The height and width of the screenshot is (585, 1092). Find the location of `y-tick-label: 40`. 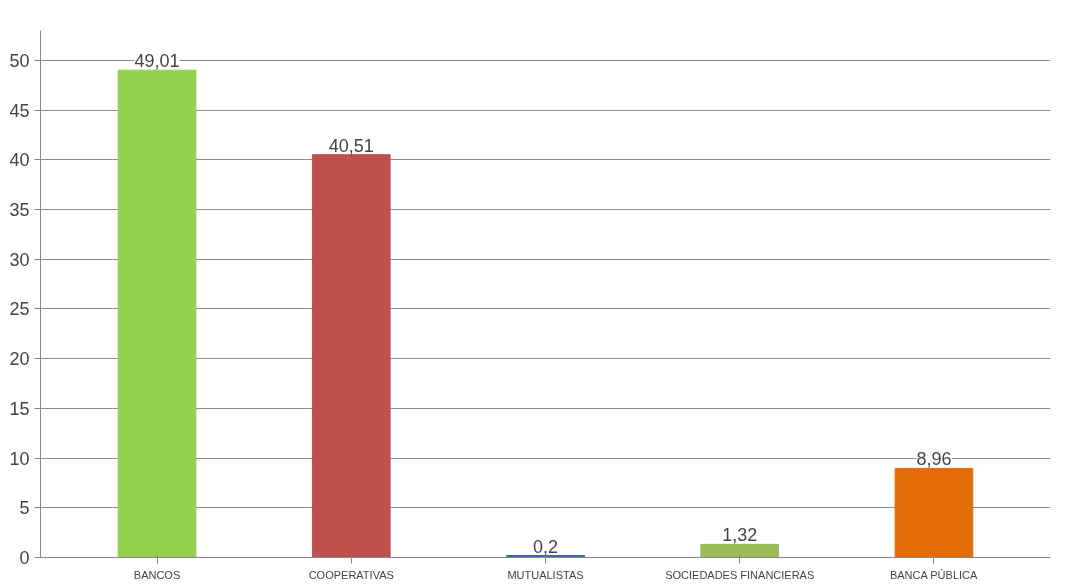

y-tick-label: 40 is located at coordinates (19, 160).